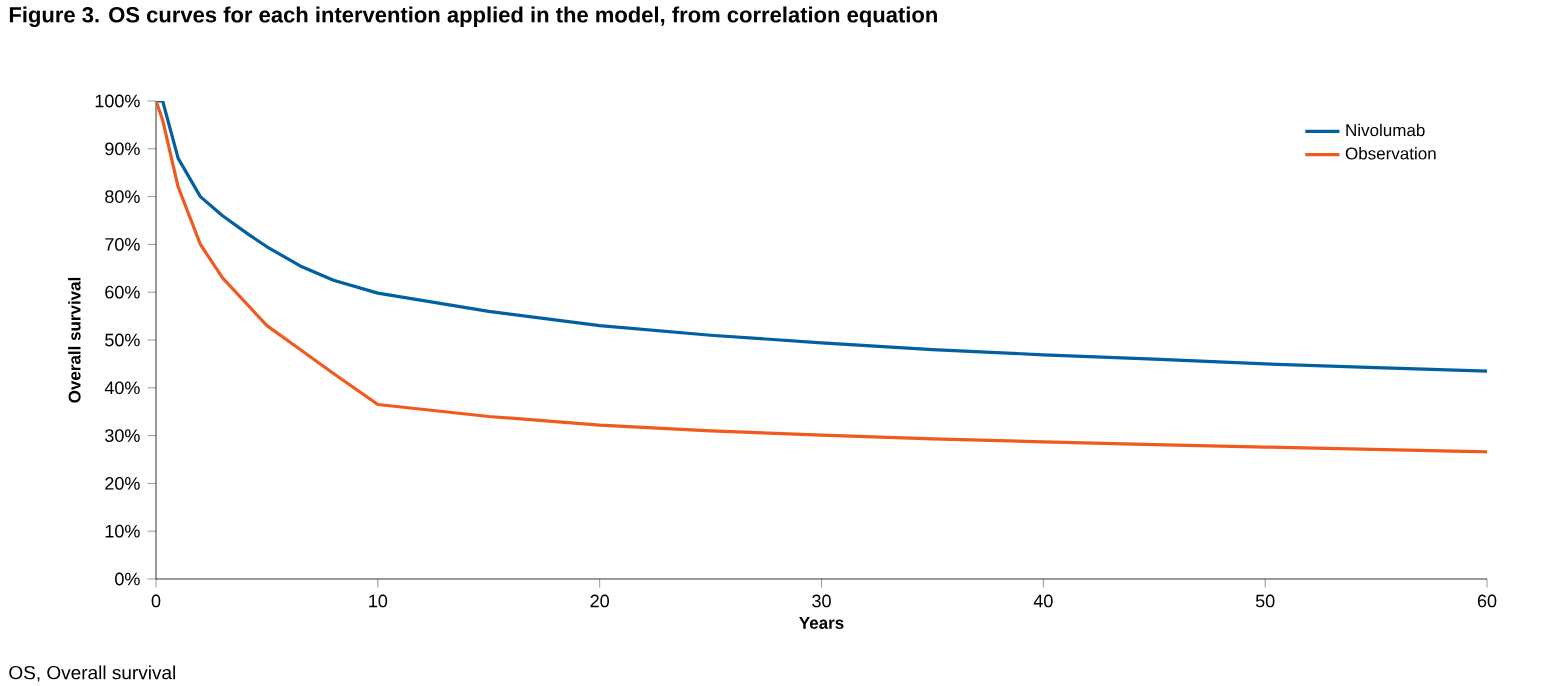  What do you see at coordinates (156, 601) in the screenshot?
I see `x-tick-label: 0` at bounding box center [156, 601].